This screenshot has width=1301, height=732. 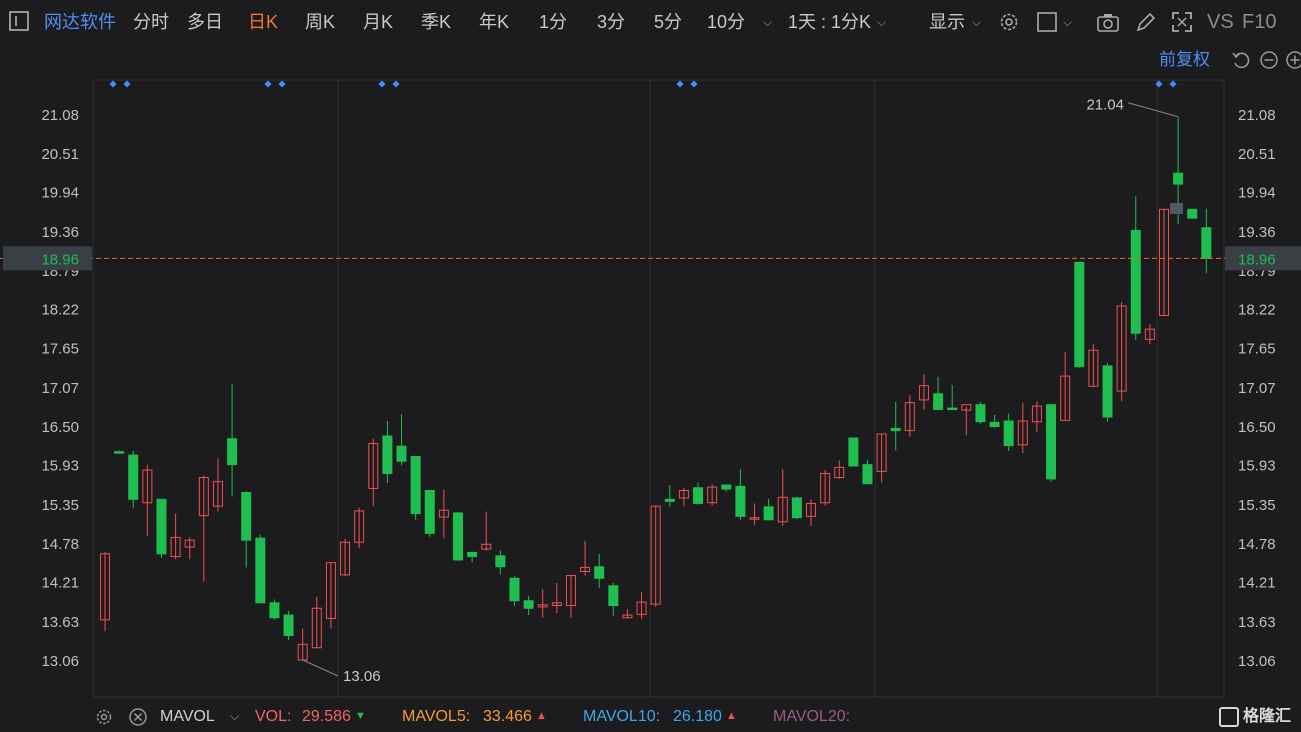 What do you see at coordinates (60, 259) in the screenshot?
I see `current-price-label-left: 18.96` at bounding box center [60, 259].